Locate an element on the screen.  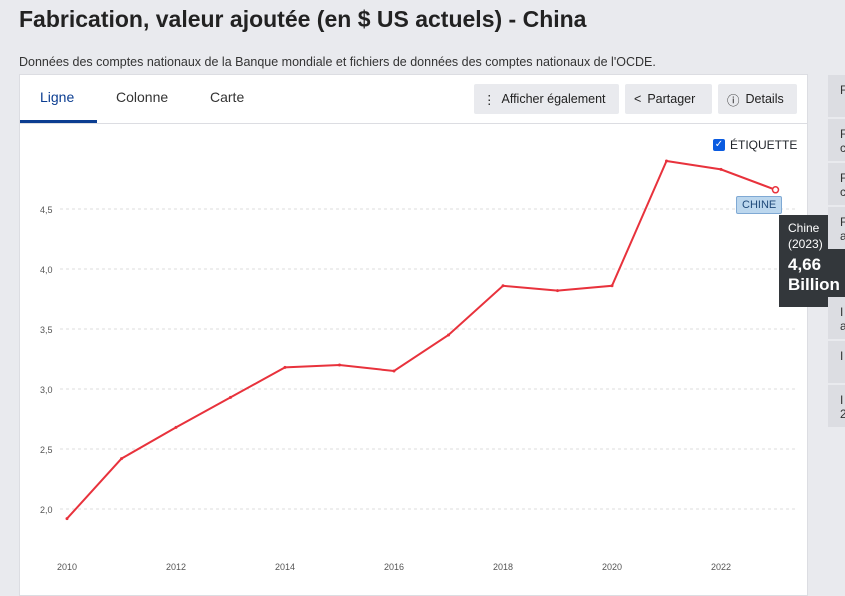
tooltip-unit: Billion is located at coordinates (814, 284).